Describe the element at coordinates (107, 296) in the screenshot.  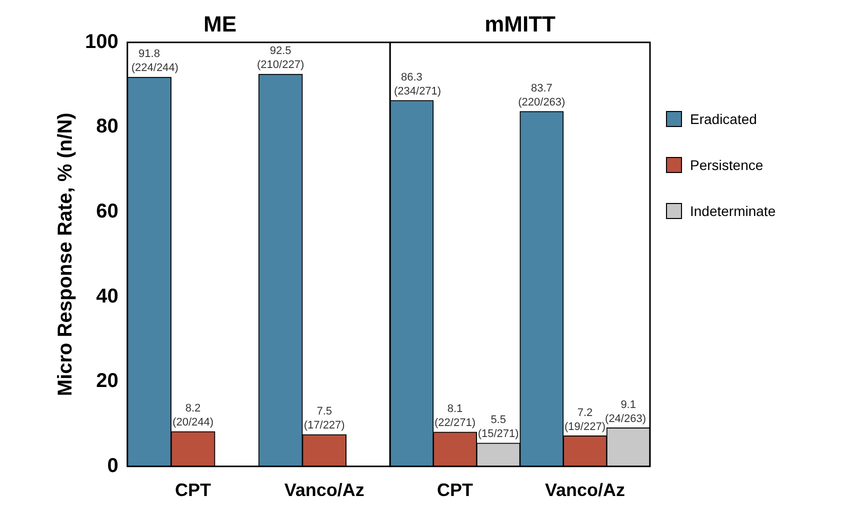
I see `y-tick-label: 40` at that location.